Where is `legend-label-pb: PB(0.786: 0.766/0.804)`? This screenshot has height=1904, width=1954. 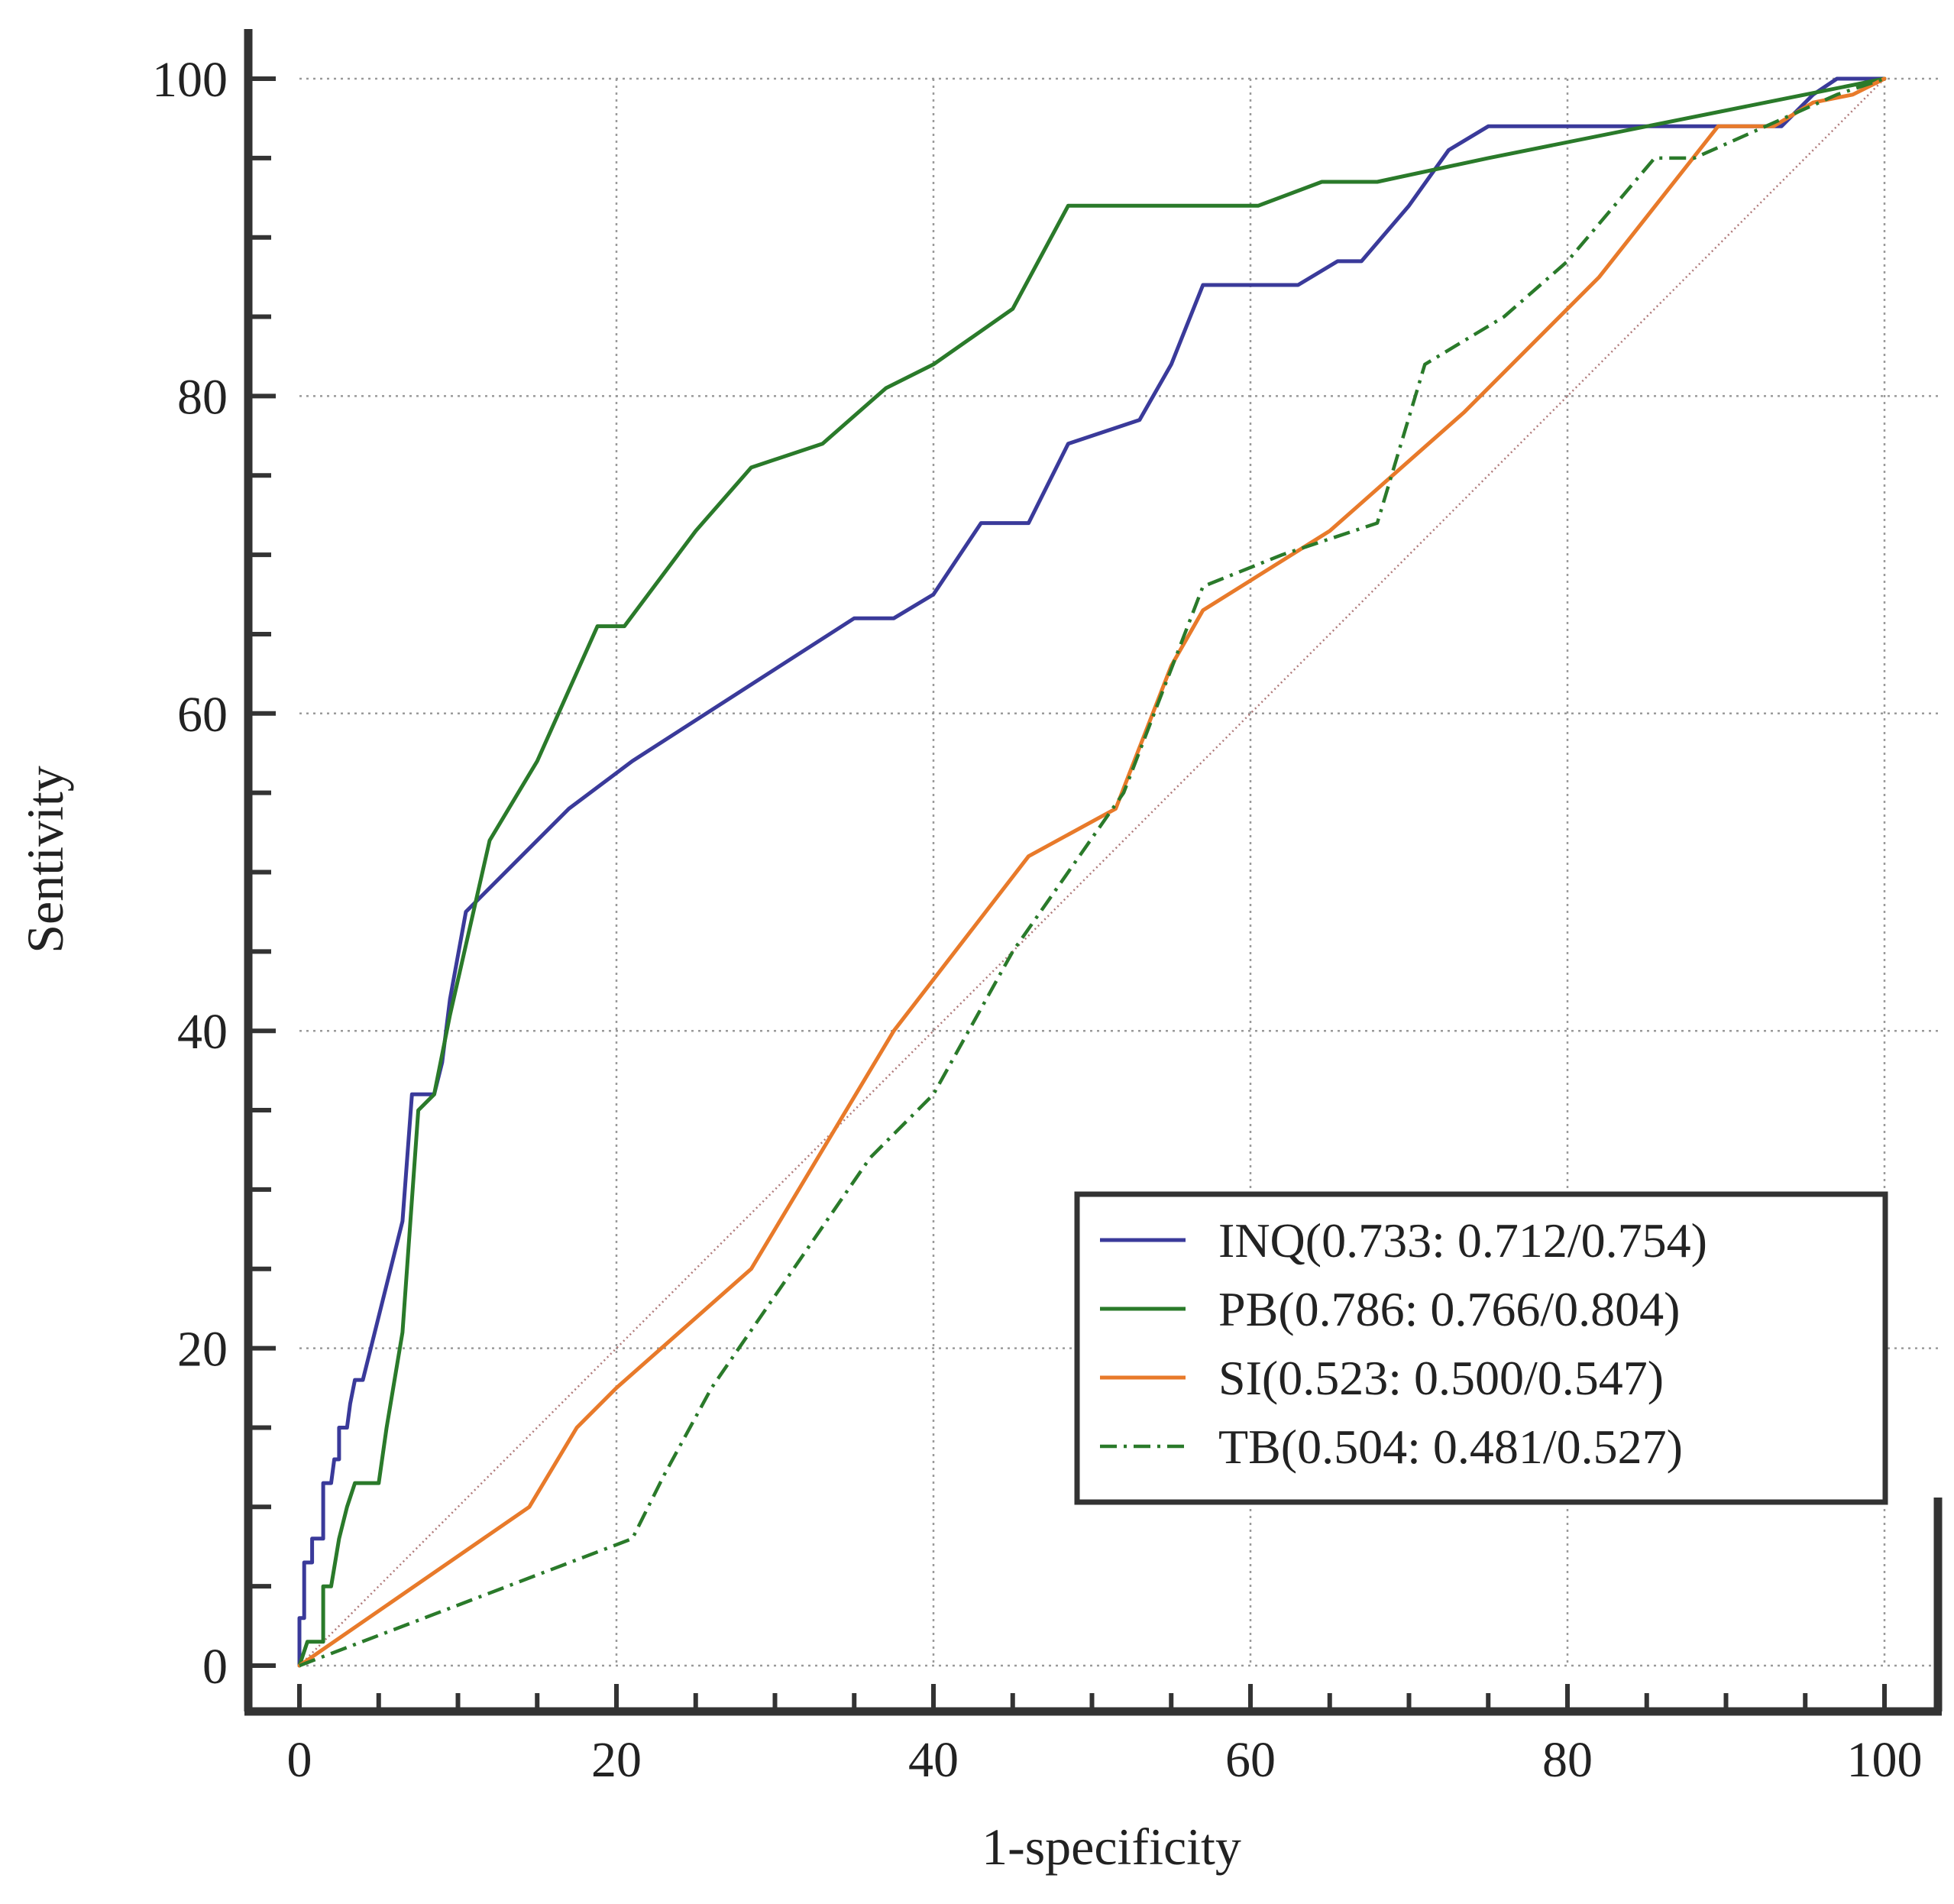
legend-label-pb: PB(0.786: 0.766/0.804) is located at coordinates (1449, 1309).